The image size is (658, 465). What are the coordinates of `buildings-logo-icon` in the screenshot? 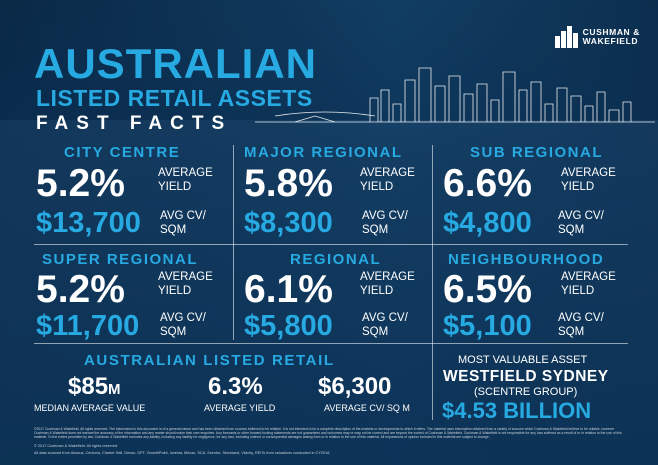 It's located at (566, 37).